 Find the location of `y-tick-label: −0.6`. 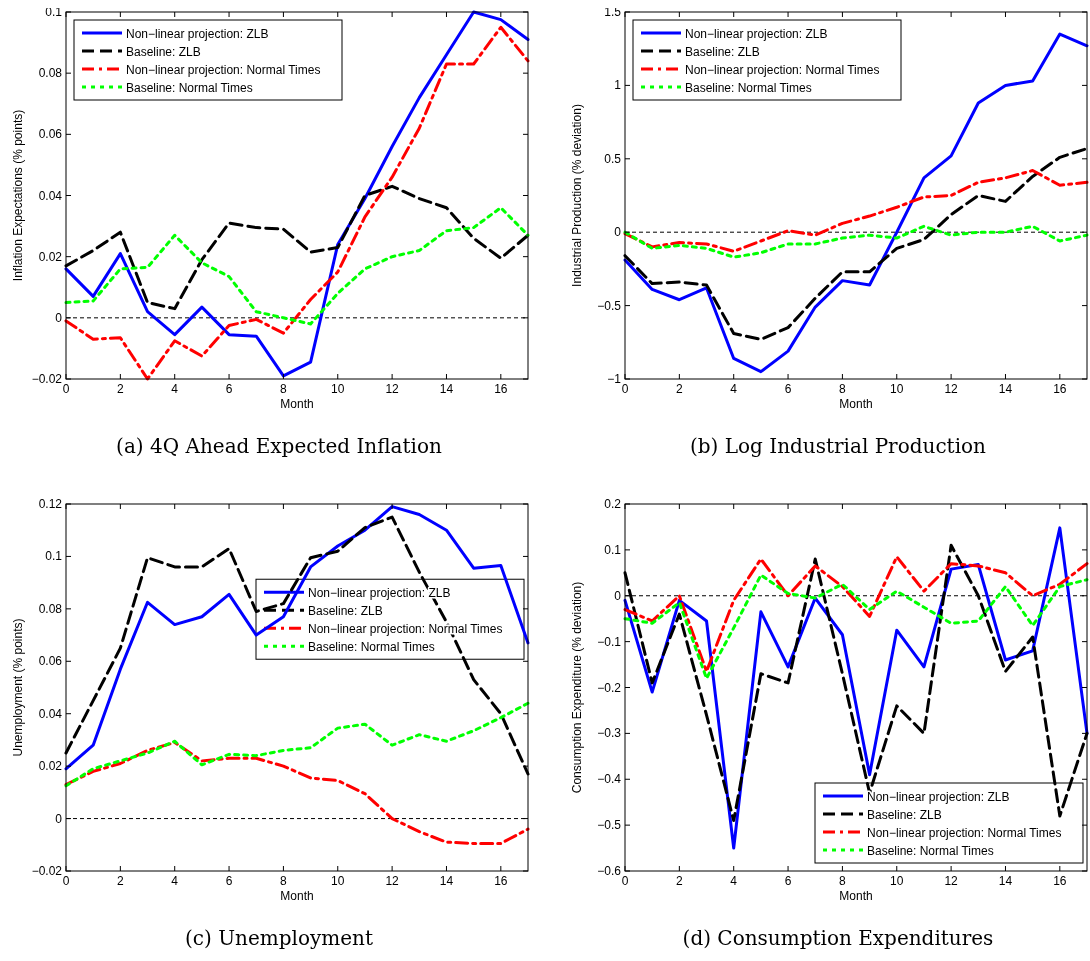

y-tick-label: −0.6 is located at coordinates (609, 871).